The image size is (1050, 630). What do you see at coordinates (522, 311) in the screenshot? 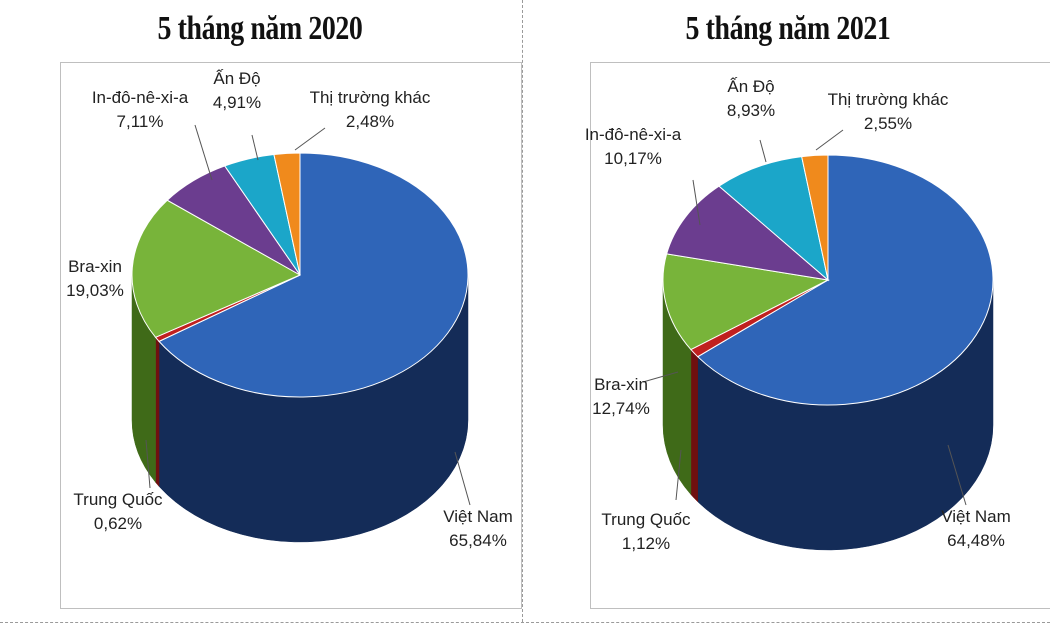
I see `panel-divider` at bounding box center [522, 311].